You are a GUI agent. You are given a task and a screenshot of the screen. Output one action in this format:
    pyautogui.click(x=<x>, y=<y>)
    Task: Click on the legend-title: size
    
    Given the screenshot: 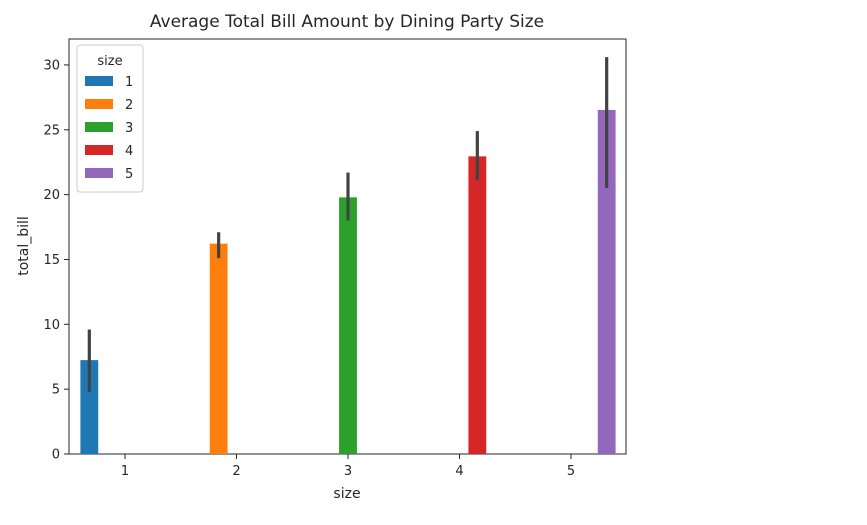 What is the action you would take?
    pyautogui.click(x=109, y=61)
    